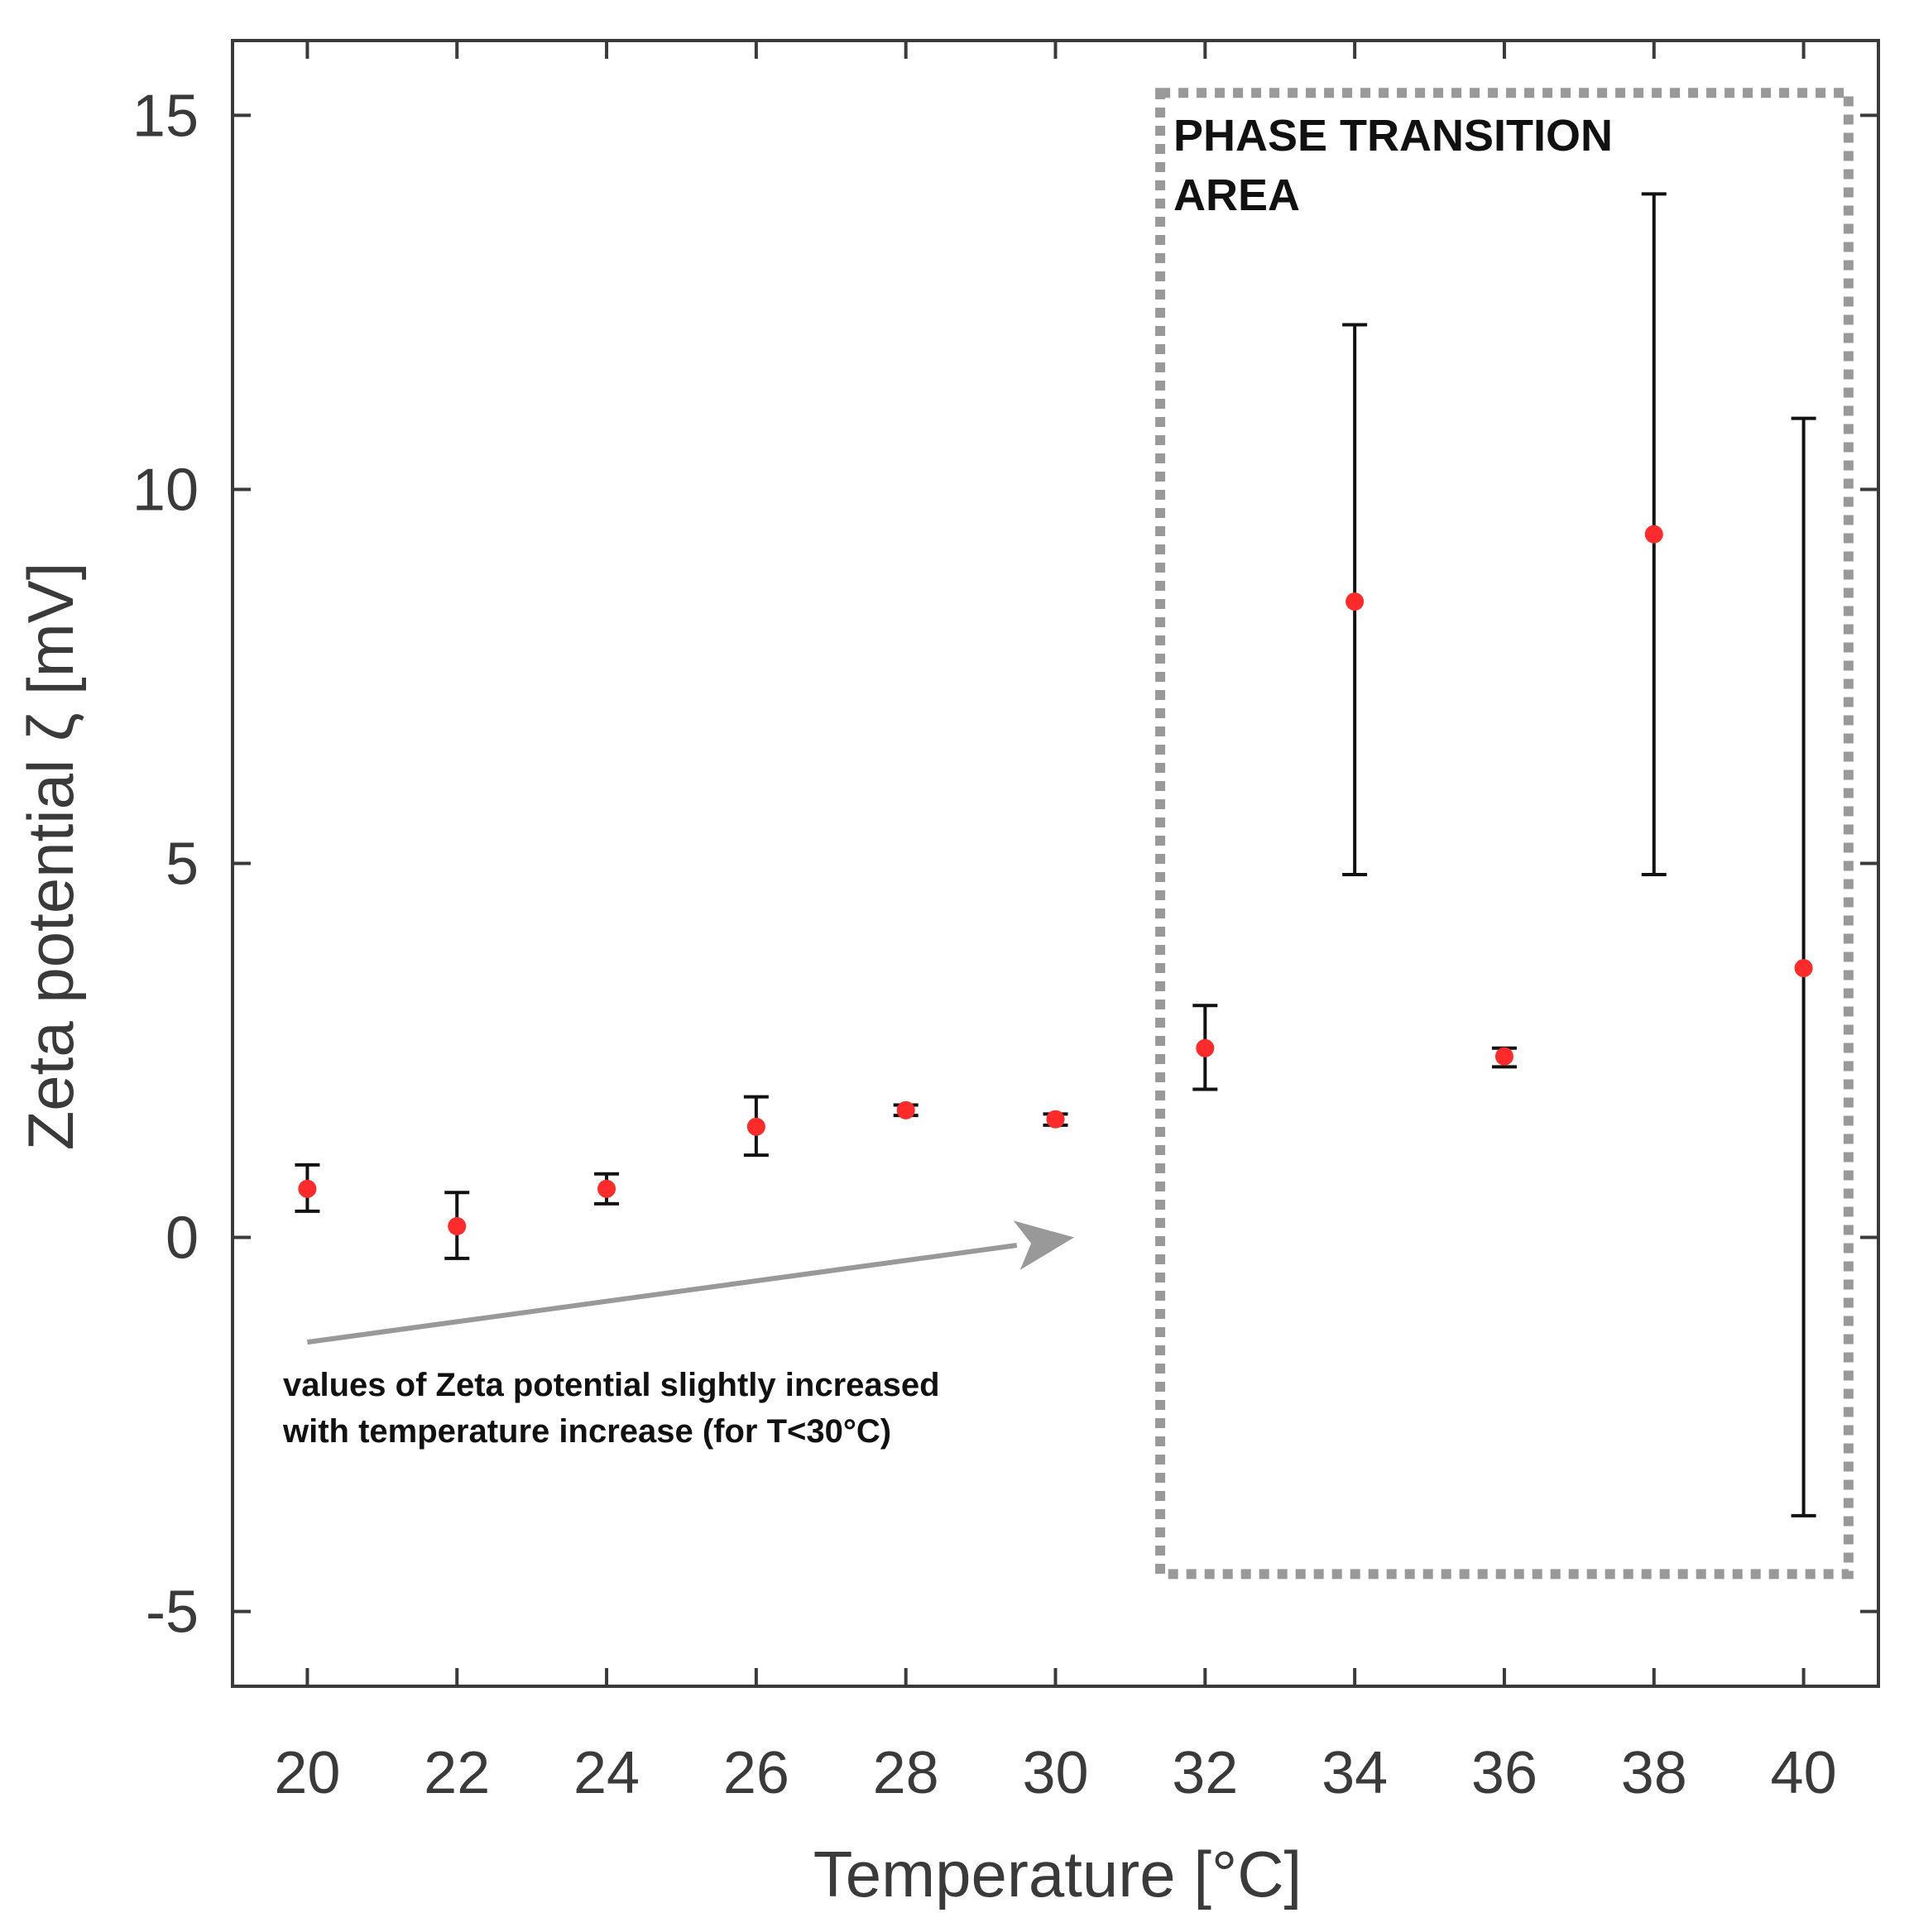 The image size is (1914, 1932). I want to click on y-axis-title: Zeta potential ζ [mV], so click(50, 857).